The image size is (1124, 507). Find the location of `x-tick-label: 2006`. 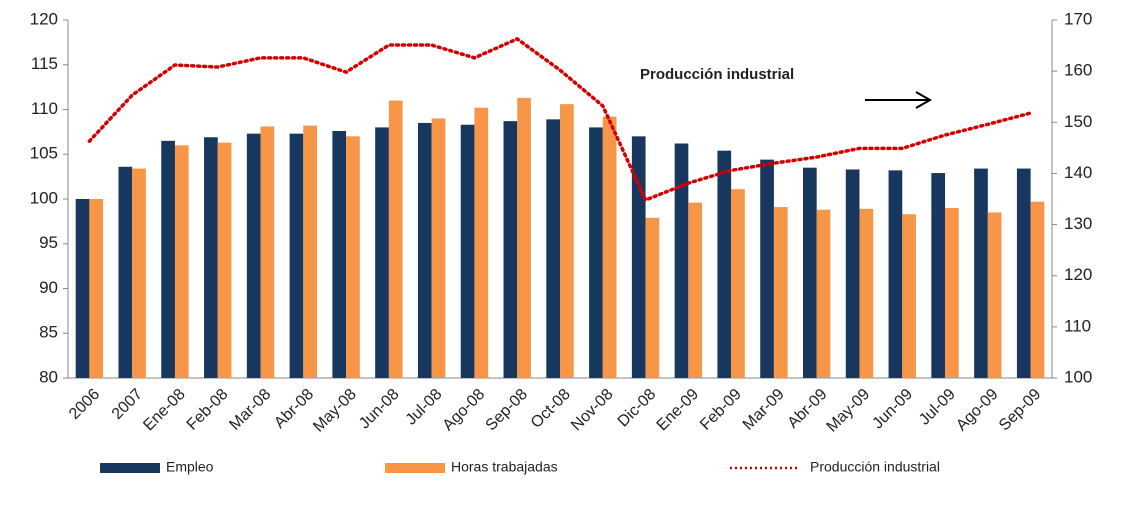

x-tick-label: 2006 is located at coordinates (84, 404).